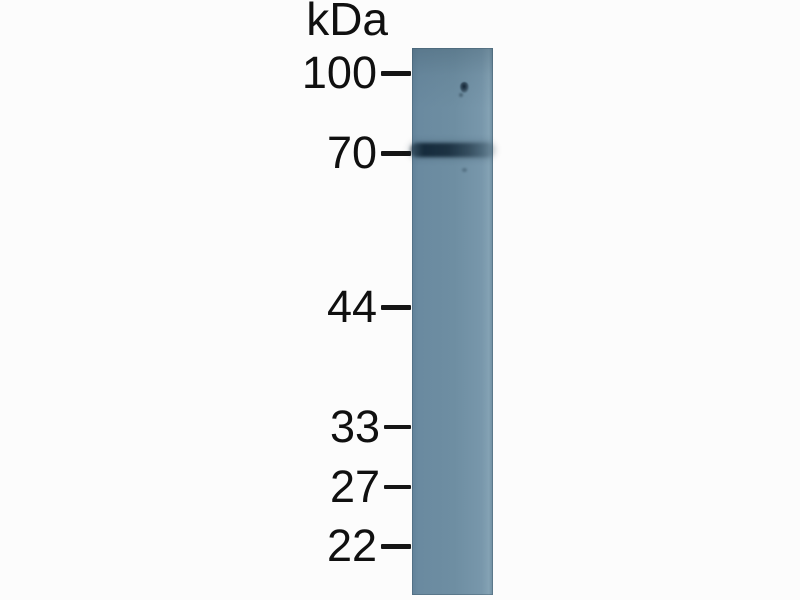 The width and height of the screenshot is (800, 600). I want to click on ladder-marker-27: 27, so click(205, 487).